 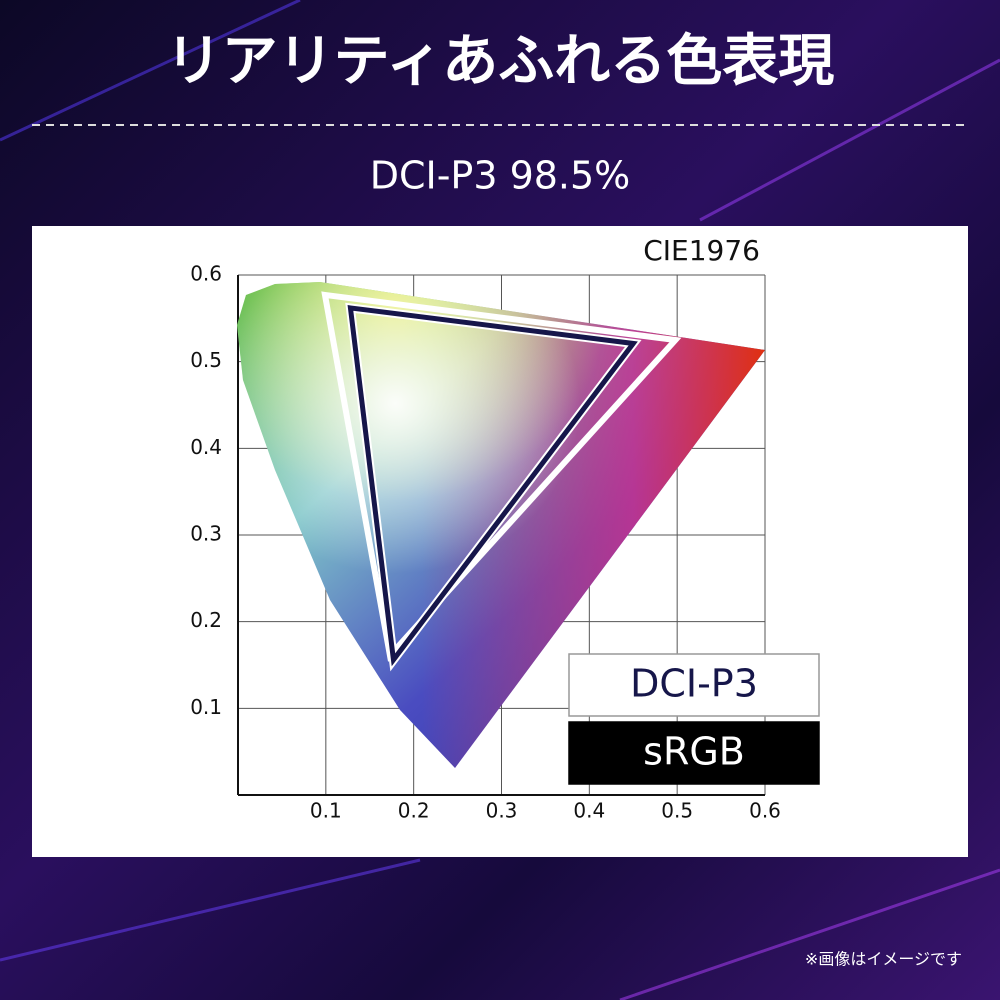 I want to click on y-tick-label: 0.1, so click(x=206, y=707).